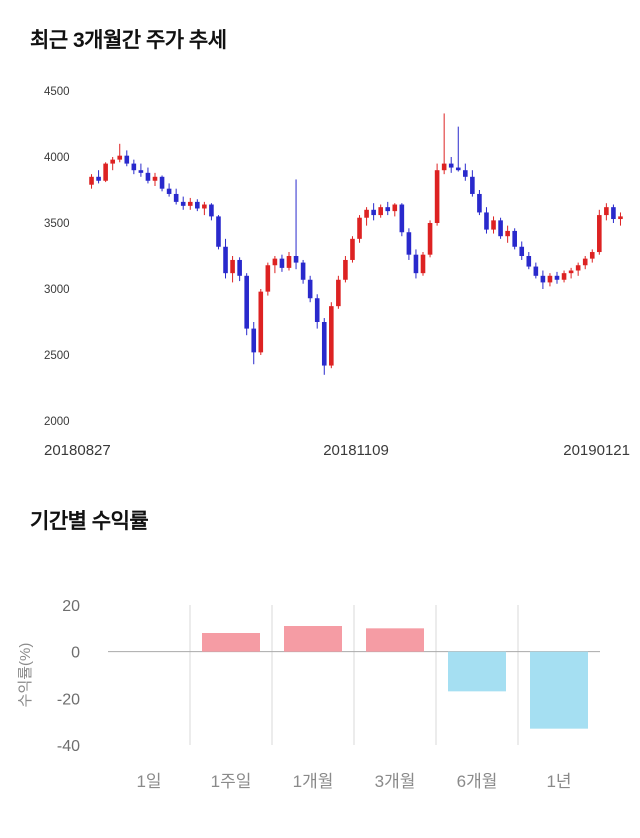 The width and height of the screenshot is (640, 838). Describe the element at coordinates (75, 653) in the screenshot. I see `svg-text: 0` at that location.